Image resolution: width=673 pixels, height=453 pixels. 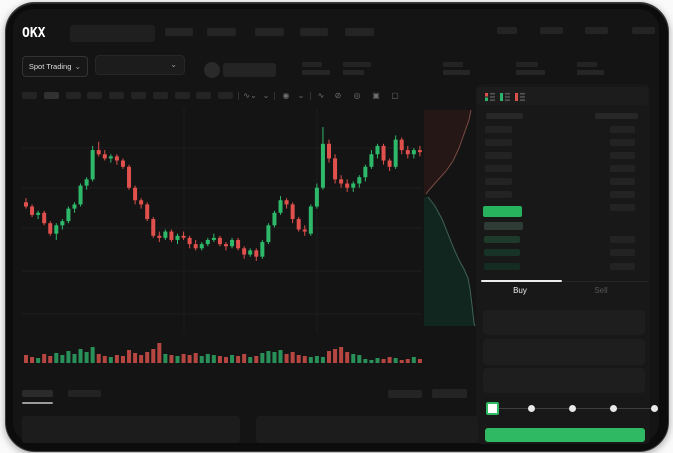 I want to click on last-price-bar, so click(x=502, y=211).